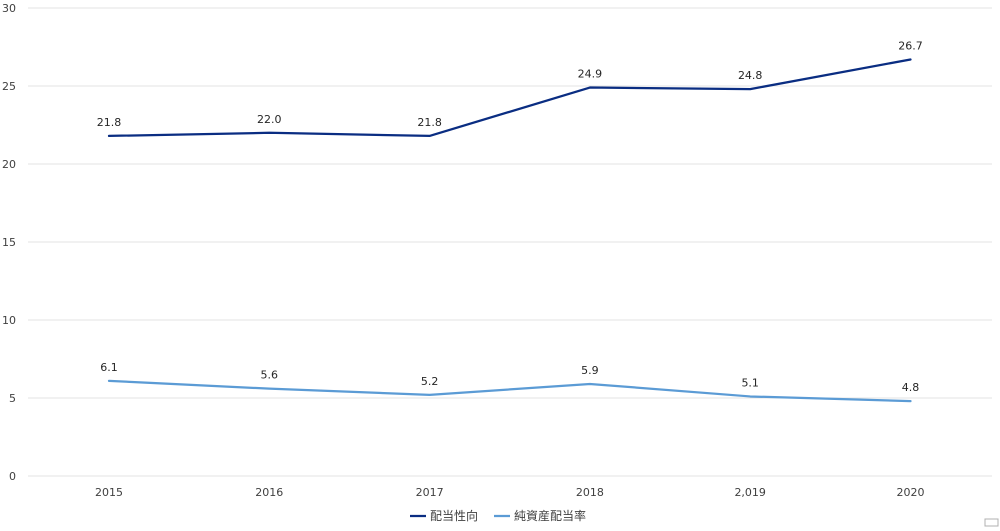 The image size is (1000, 531). Describe the element at coordinates (12, 398) in the screenshot. I see `y-tick-label: 5` at that location.